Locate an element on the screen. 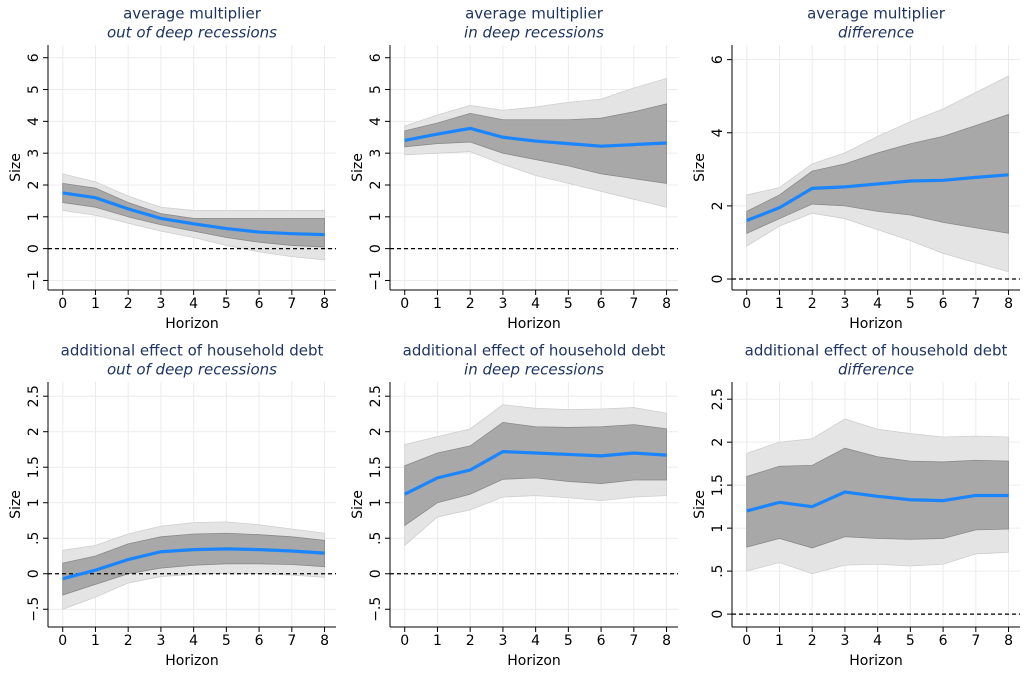 The height and width of the screenshot is (675, 1026). y-tick-label: .5 is located at coordinates (718, 570).